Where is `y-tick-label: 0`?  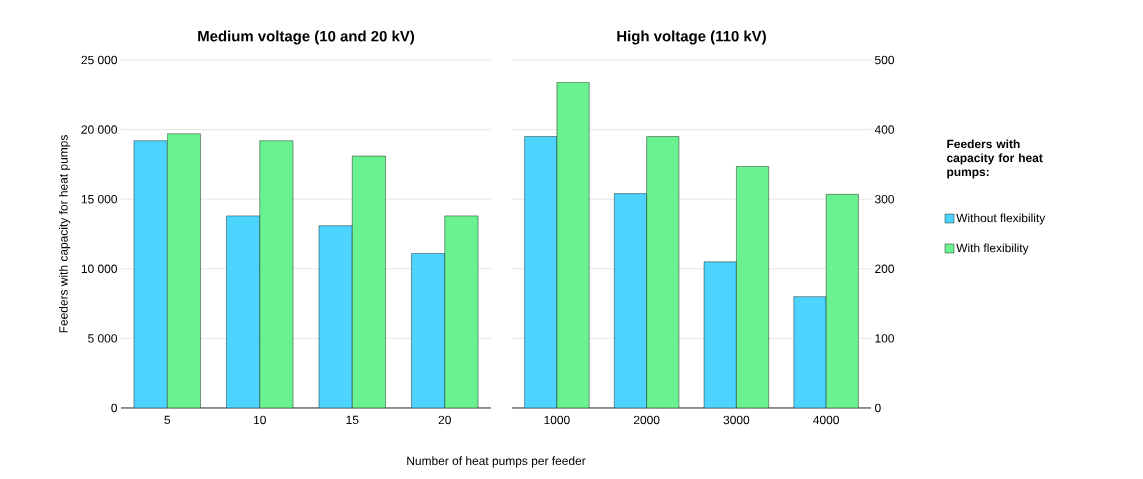
y-tick-label: 0 is located at coordinates (114, 408).